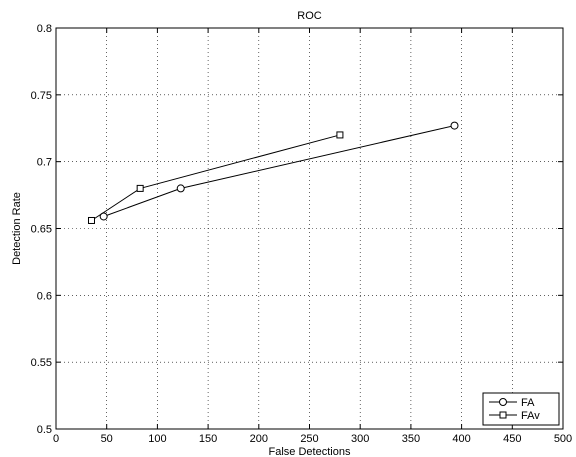 This screenshot has height=457, width=576. I want to click on x-tick-label: 100, so click(157, 439).